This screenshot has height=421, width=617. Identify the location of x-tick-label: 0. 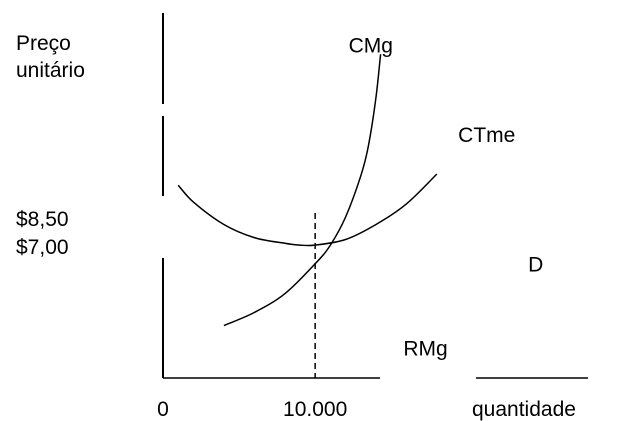
(163, 409).